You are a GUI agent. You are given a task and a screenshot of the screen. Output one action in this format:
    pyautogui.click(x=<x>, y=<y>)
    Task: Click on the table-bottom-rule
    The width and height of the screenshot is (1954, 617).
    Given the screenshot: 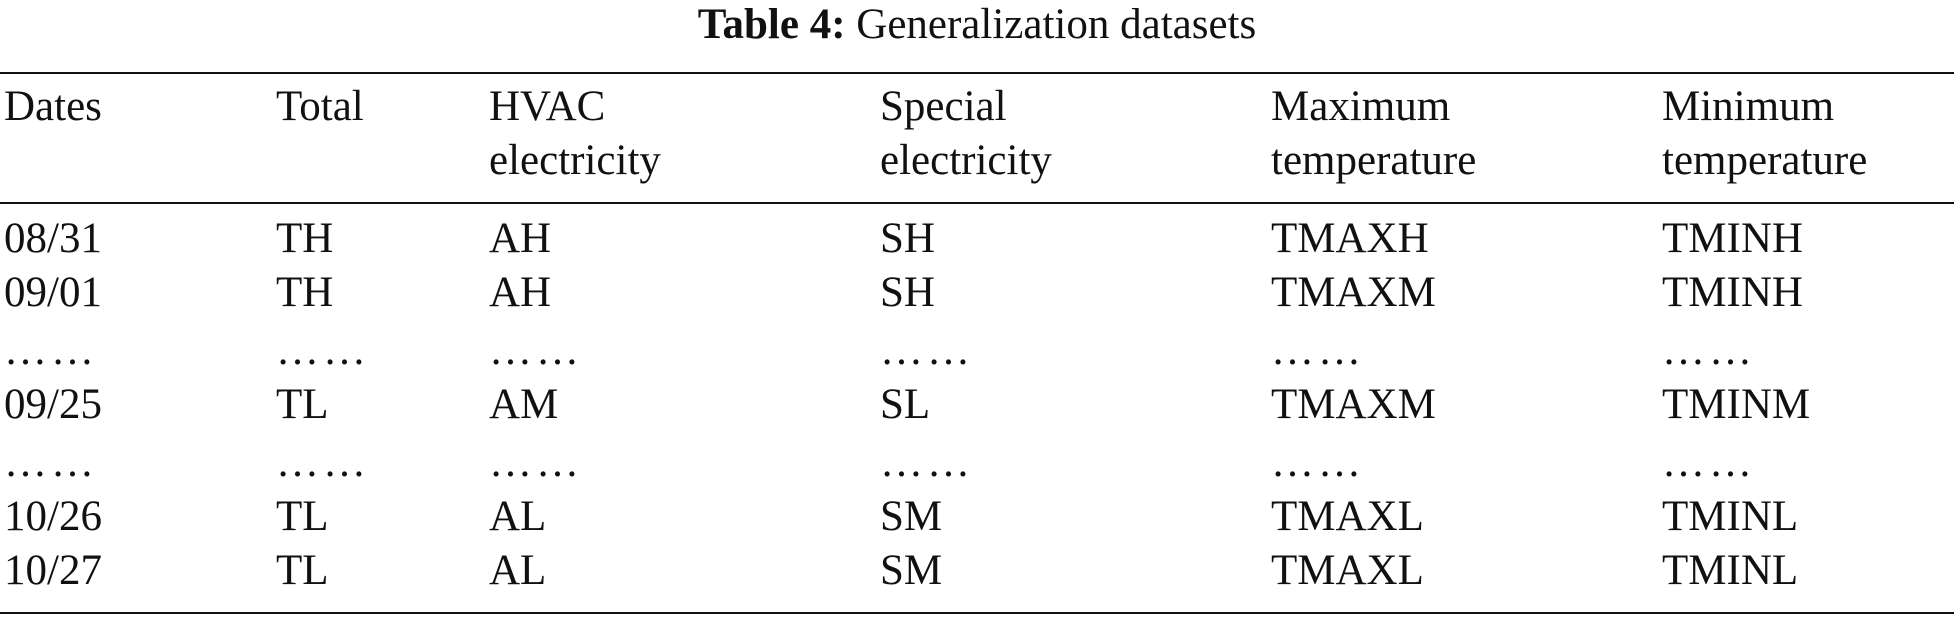 What is the action you would take?
    pyautogui.click(x=977, y=613)
    